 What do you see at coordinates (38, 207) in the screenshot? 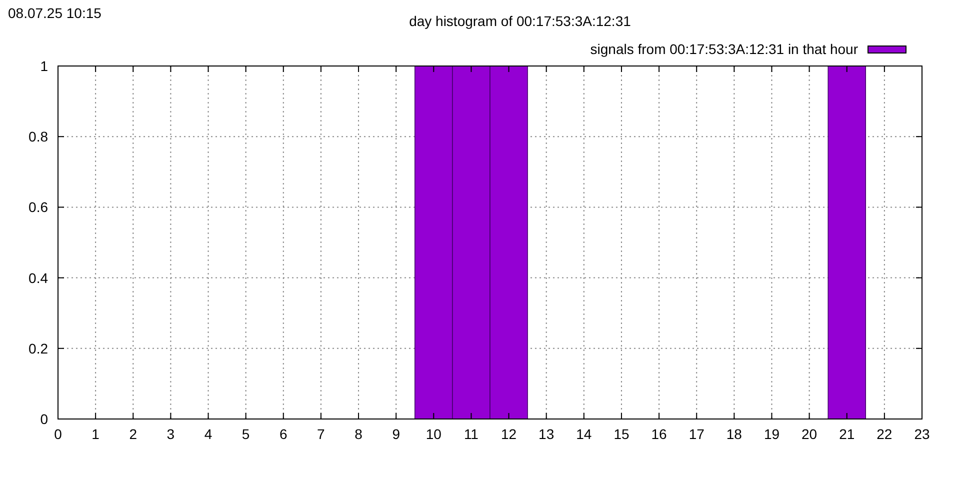
I see `y-tick-label: 0.6` at bounding box center [38, 207].